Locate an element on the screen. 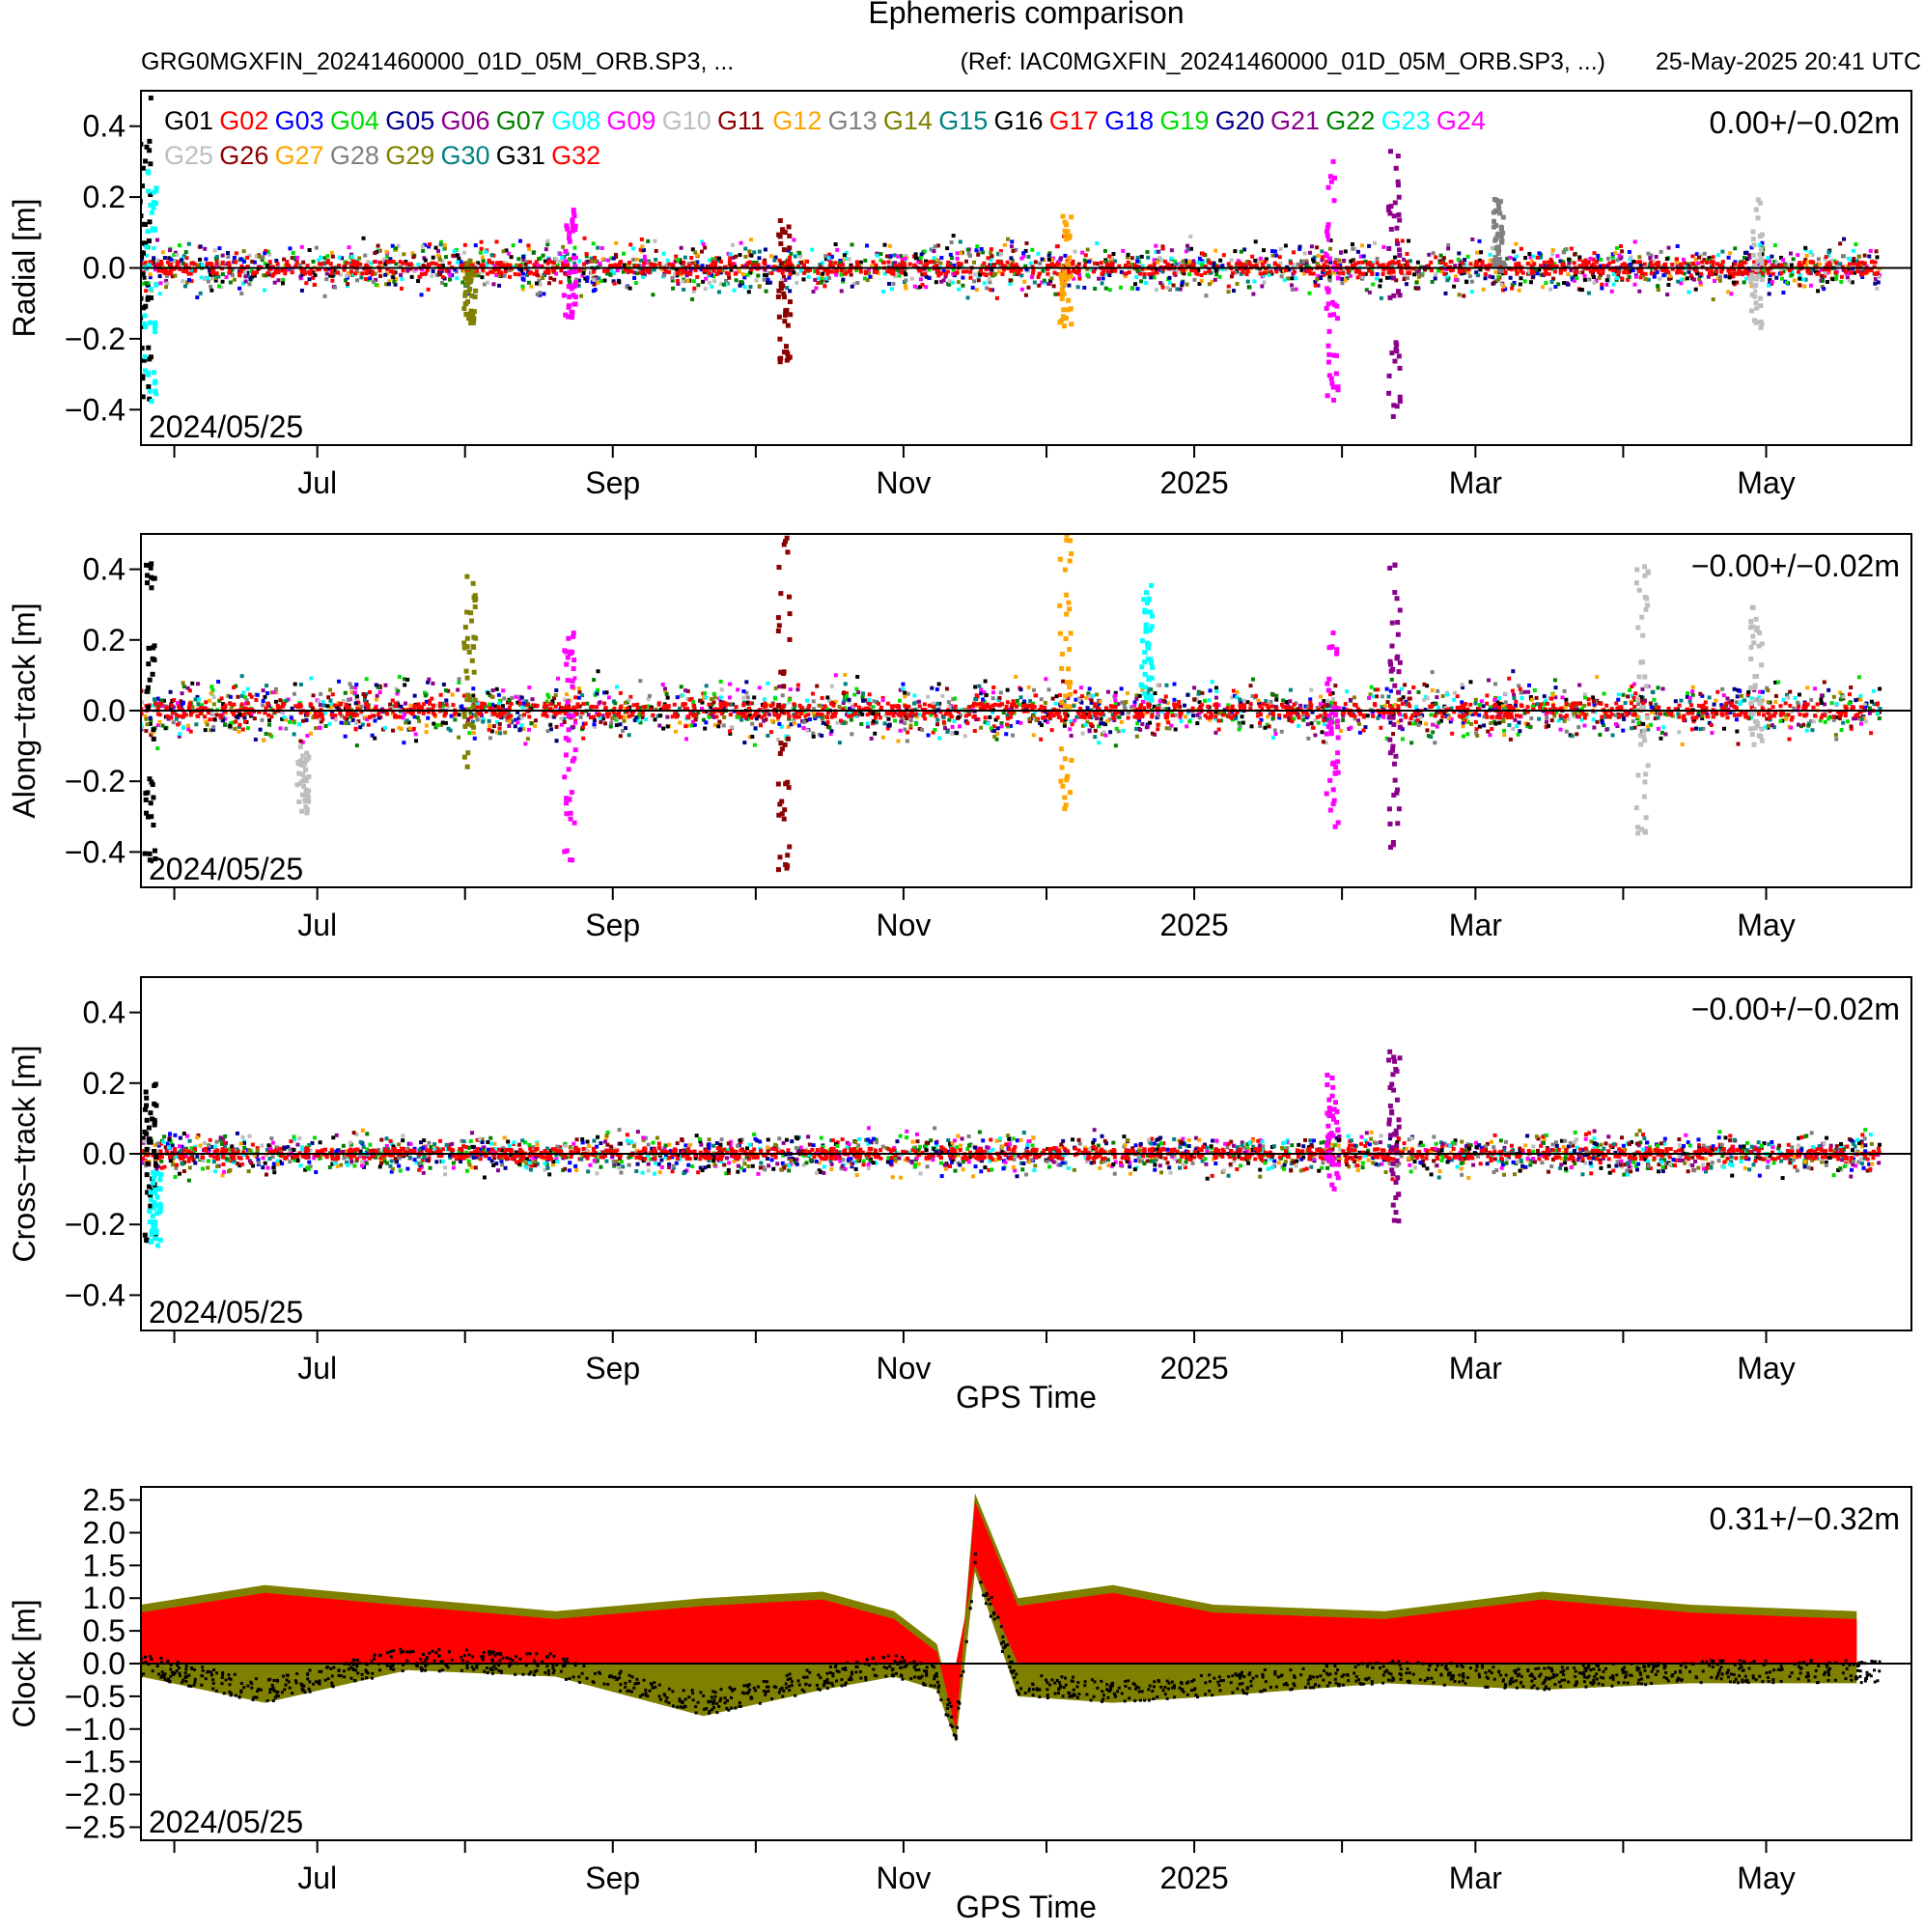  y-tick-label: −0.2 is located at coordinates (95, 339).